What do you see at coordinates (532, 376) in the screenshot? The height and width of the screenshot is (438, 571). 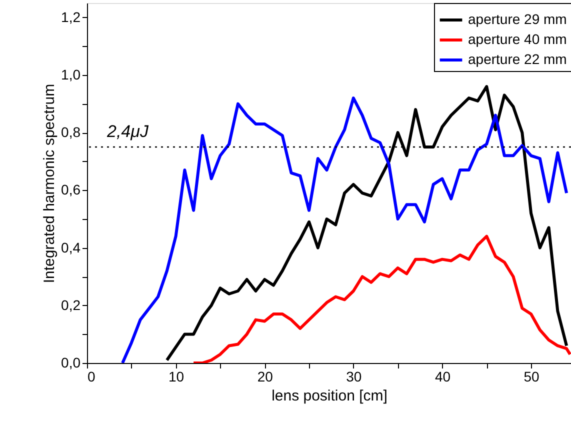 I see `x-tick-label: 50` at bounding box center [532, 376].